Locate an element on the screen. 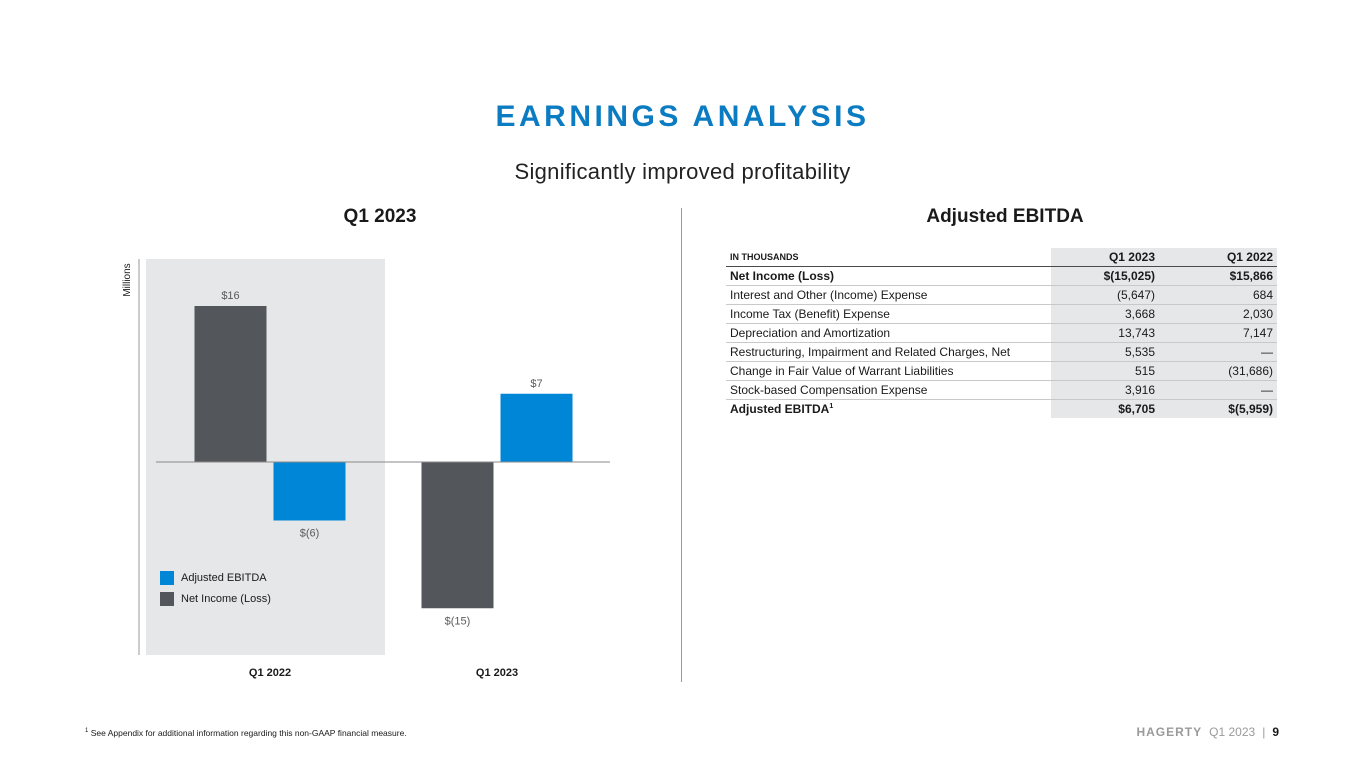 The image size is (1365, 768). chart-legend: Adjusted EBITDA Net Income (Loss) is located at coordinates (215, 592).